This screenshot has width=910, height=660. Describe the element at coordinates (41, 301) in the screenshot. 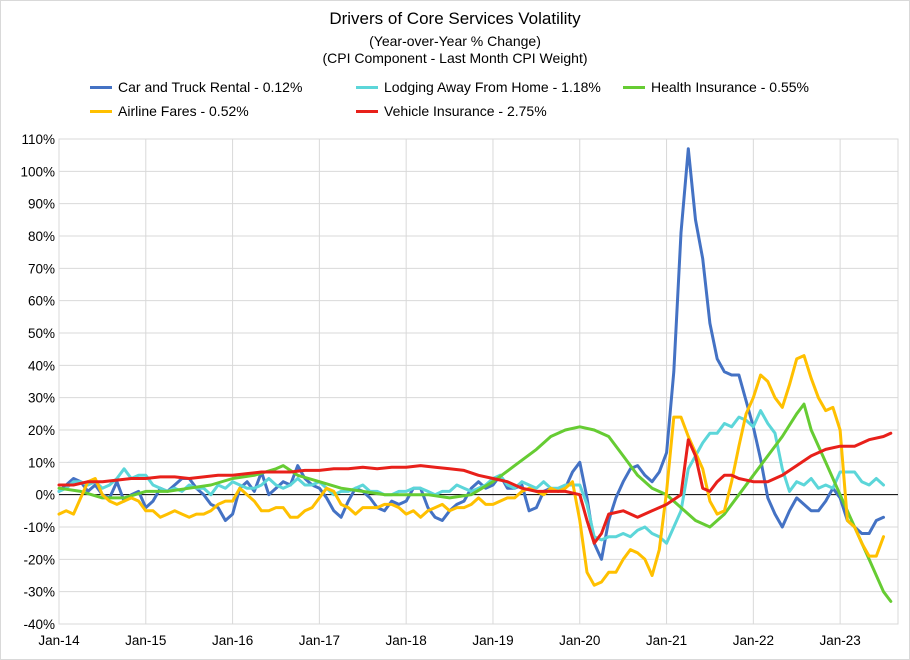

I see `y-tick-label: 60%` at that location.